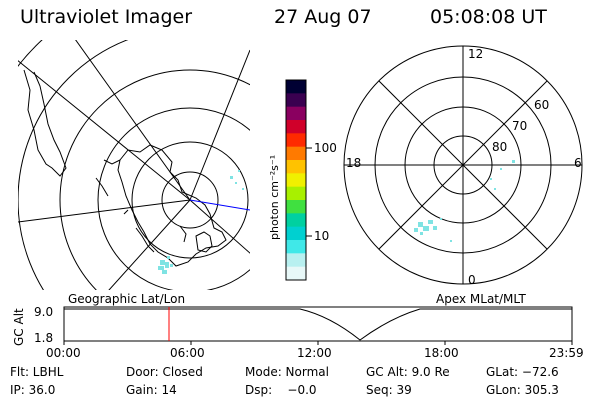 The width and height of the screenshot is (600, 400). Describe the element at coordinates (476, 54) in the screenshot. I see `mlt-label-12: 12` at that location.